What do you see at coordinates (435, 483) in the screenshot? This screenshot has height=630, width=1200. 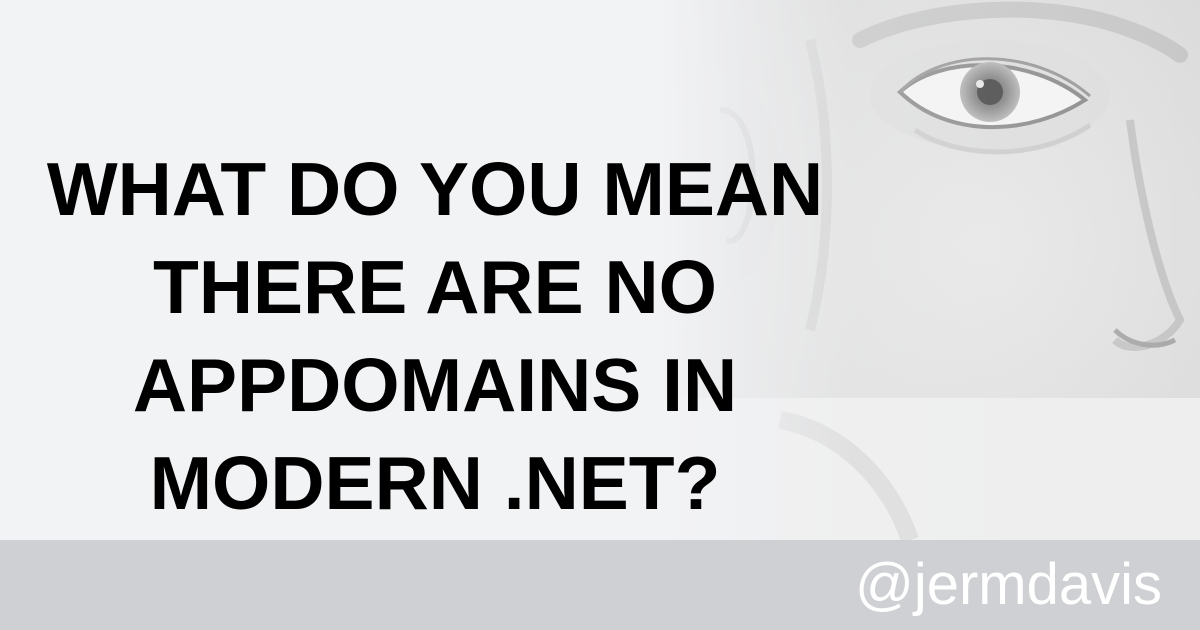 I see `headline-line: MODERN .NET?` at bounding box center [435, 483].